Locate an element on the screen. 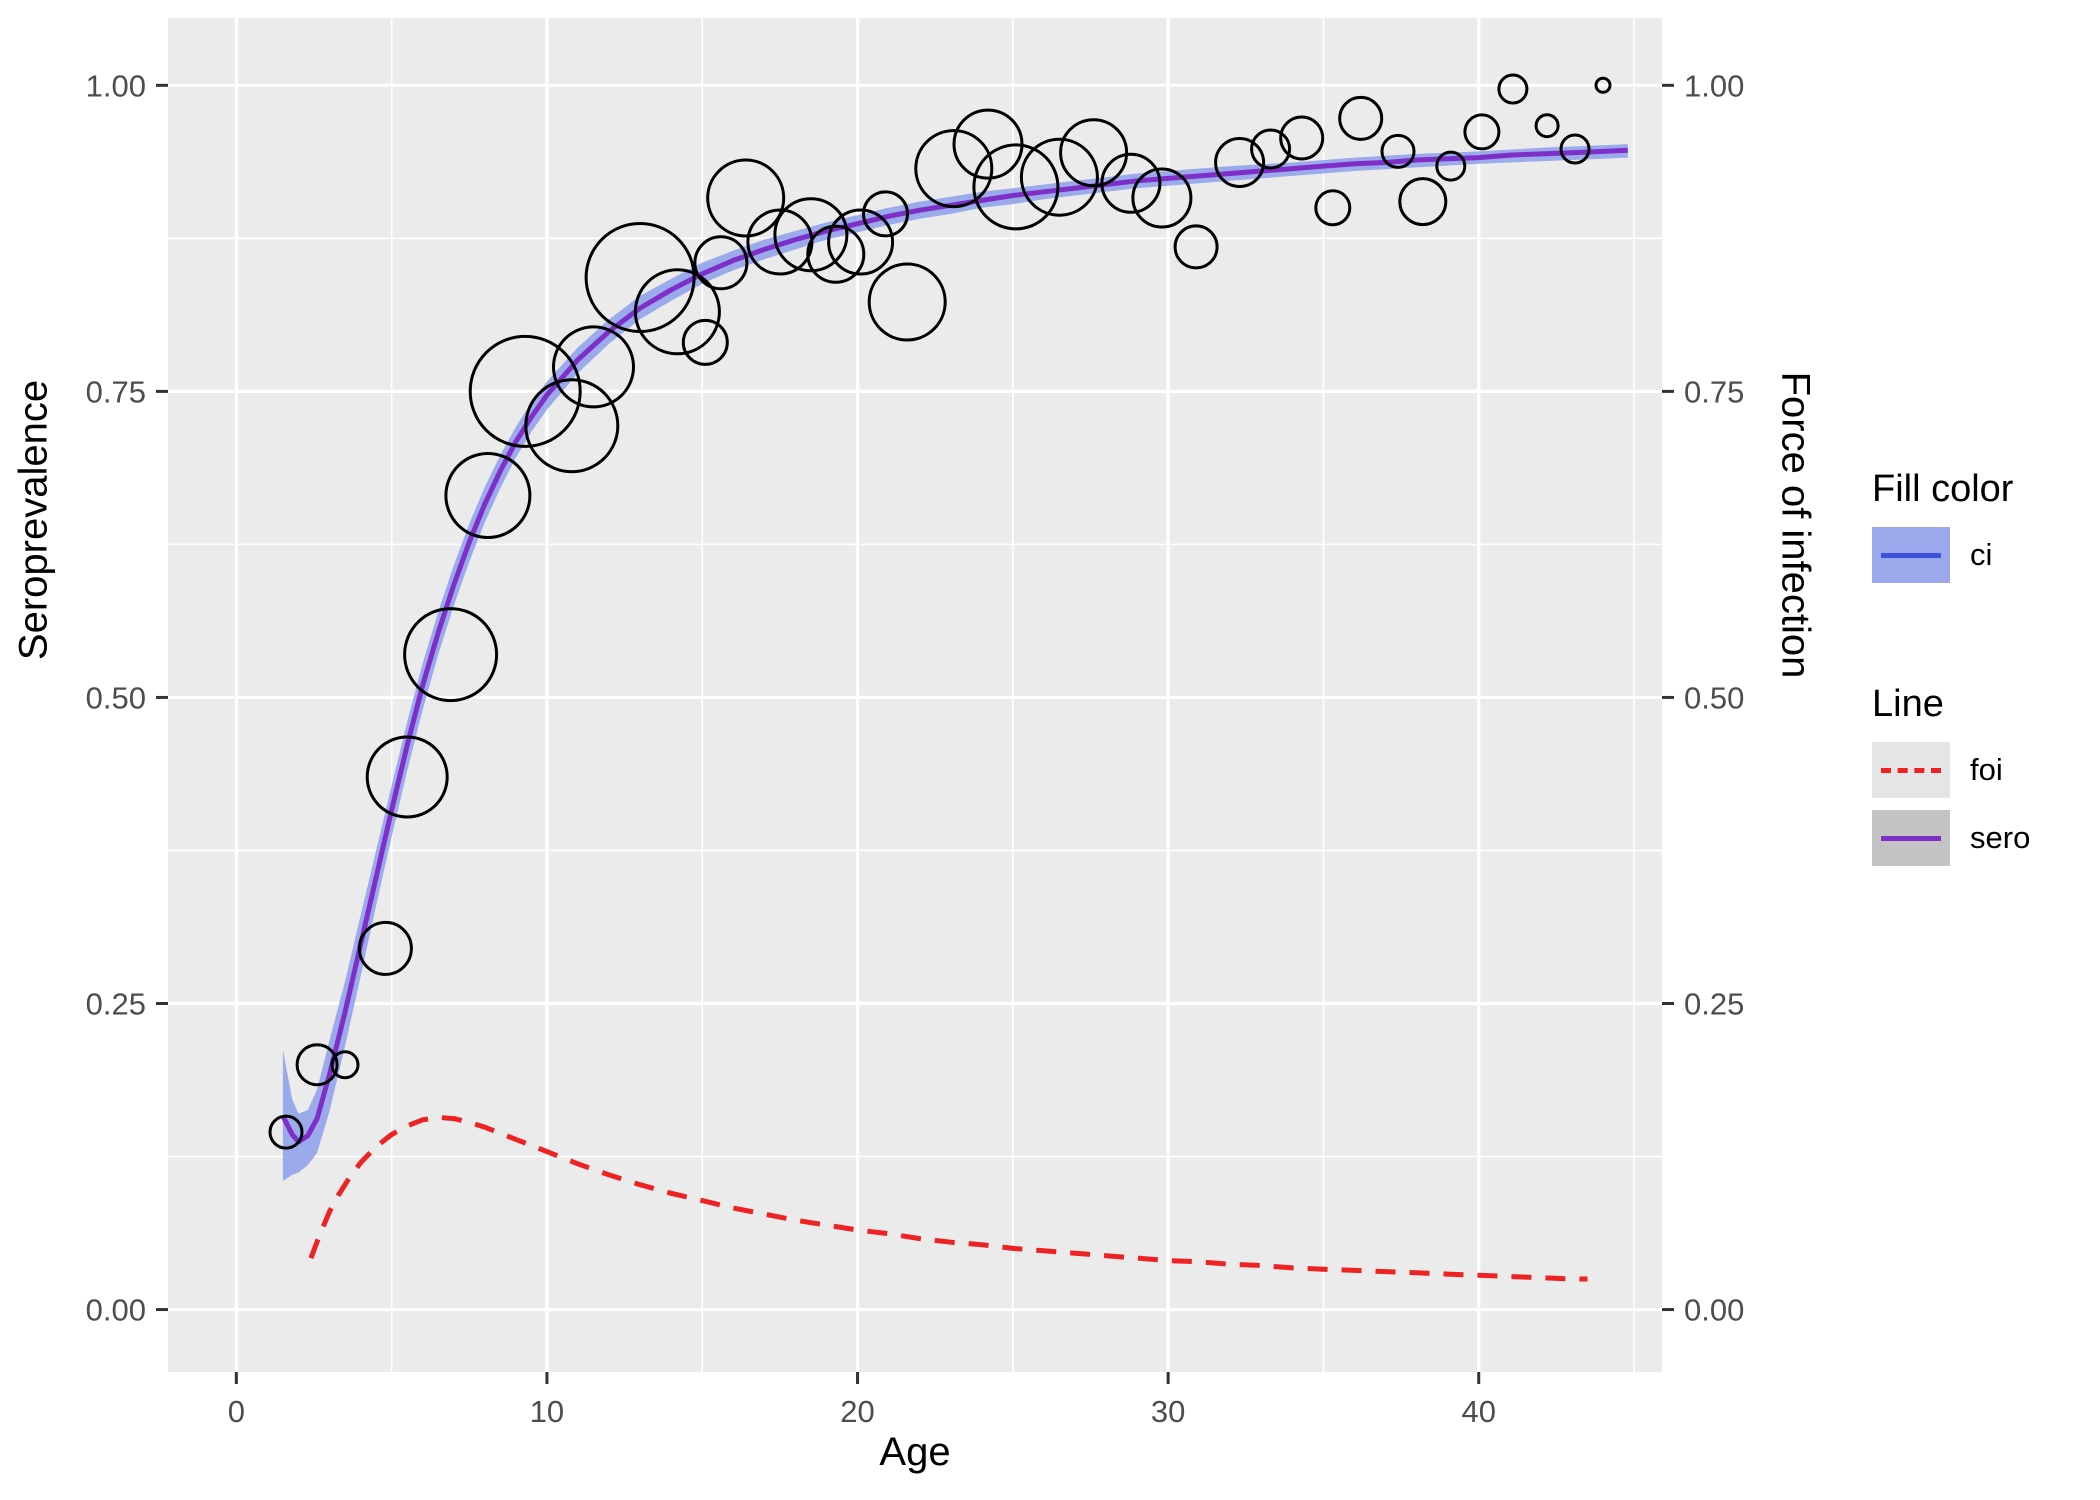 This screenshot has height=1500, width=2100. x-tick-label: 40 is located at coordinates (1479, 1411).